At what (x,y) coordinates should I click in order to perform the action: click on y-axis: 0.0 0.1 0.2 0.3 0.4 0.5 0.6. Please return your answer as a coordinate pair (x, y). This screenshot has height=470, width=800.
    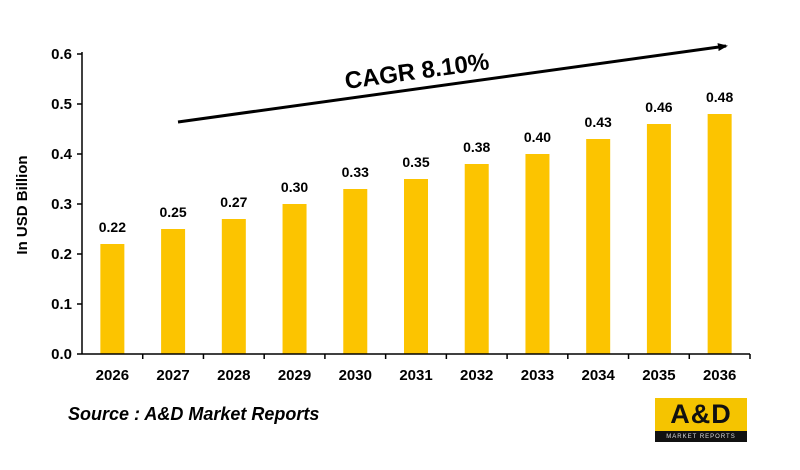
    Looking at the image, I should click on (66, 204).